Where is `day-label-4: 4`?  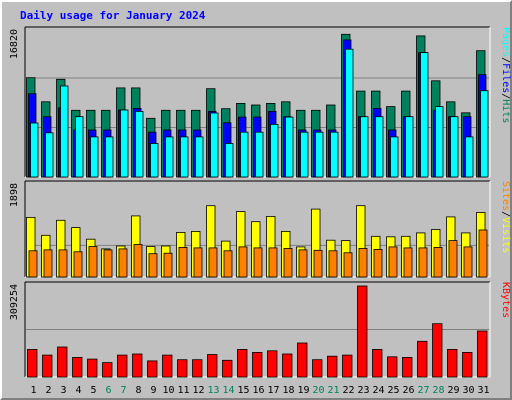
day-label-4: 4 is located at coordinates (78, 390).